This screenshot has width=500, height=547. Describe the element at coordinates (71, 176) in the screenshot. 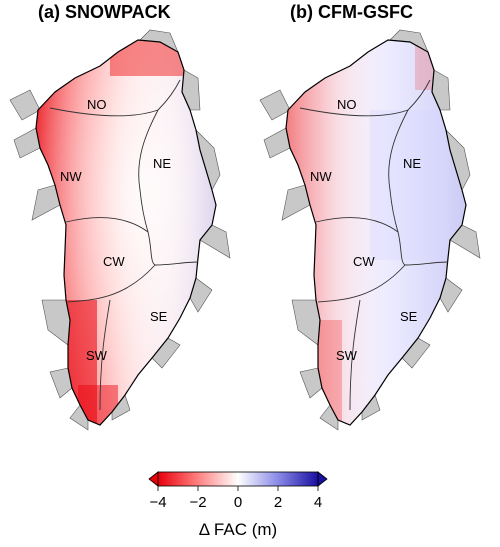

I see `region-label-nw-a: NW` at that location.